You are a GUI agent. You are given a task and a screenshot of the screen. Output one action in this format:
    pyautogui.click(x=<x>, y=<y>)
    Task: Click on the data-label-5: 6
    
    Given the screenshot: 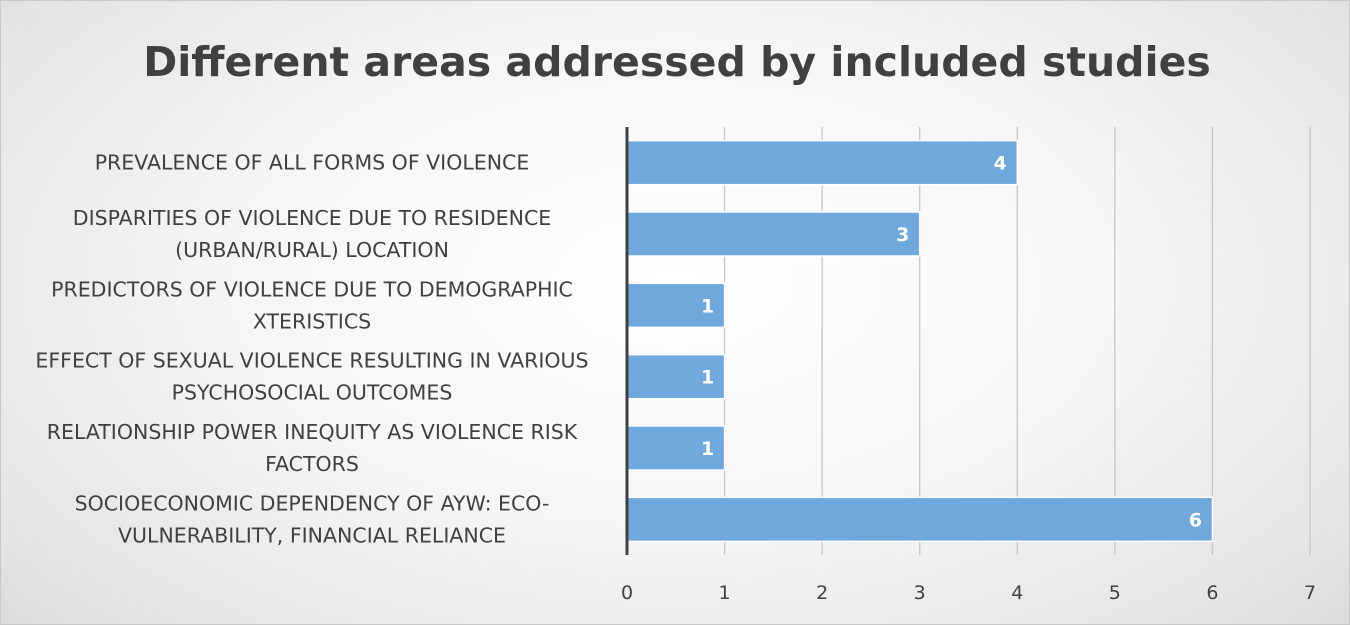 What is the action you would take?
    pyautogui.click(x=1195, y=520)
    